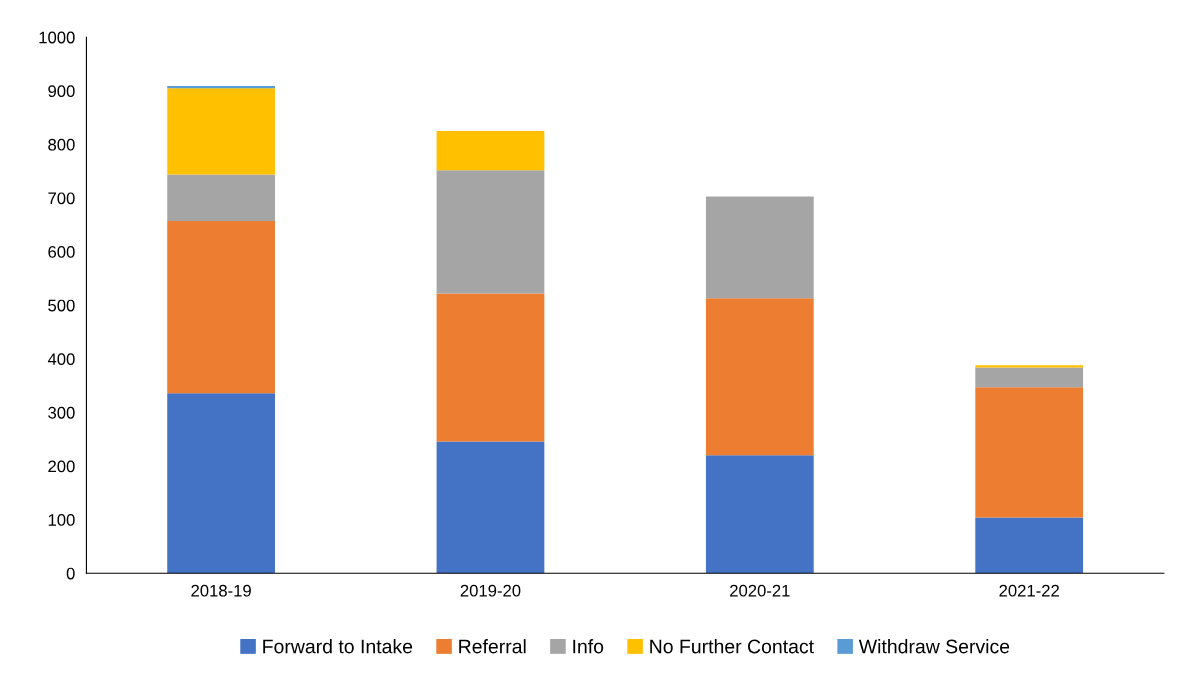 The height and width of the screenshot is (689, 1184). Describe the element at coordinates (221, 590) in the screenshot. I see `x-tick-label: 2018-19` at that location.